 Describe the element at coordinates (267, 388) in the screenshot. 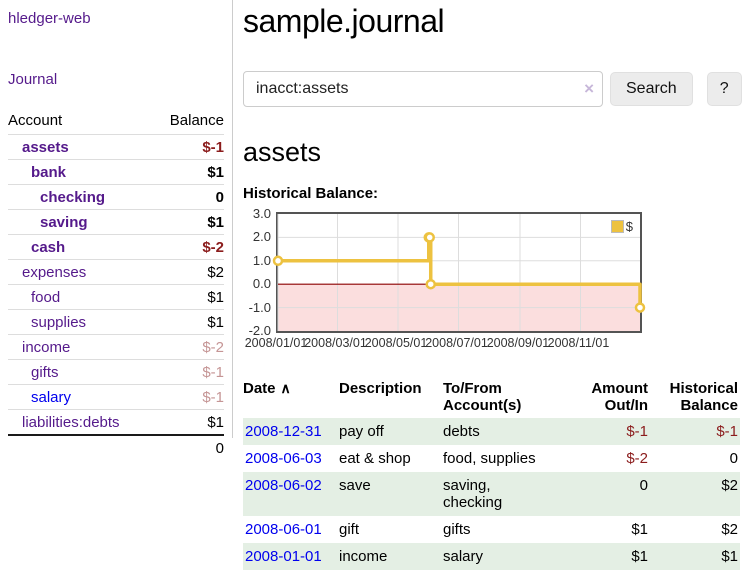

I see `register-header-date: Date ∧` at that location.